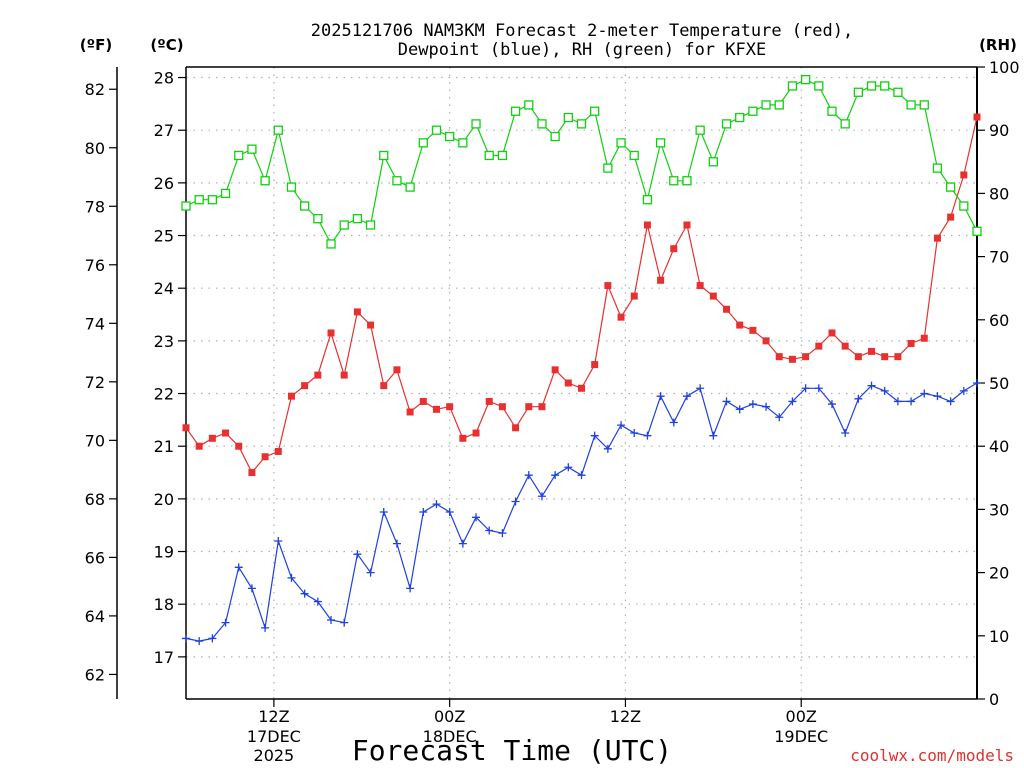 Image resolution: width=1024 pixels, height=768 pixels. What do you see at coordinates (95, 148) in the screenshot?
I see `fahrenheit-tick-label: 80` at bounding box center [95, 148].